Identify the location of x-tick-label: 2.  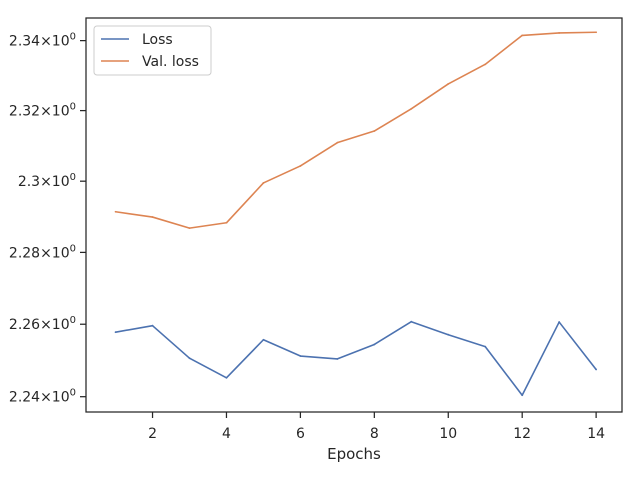
(152, 434).